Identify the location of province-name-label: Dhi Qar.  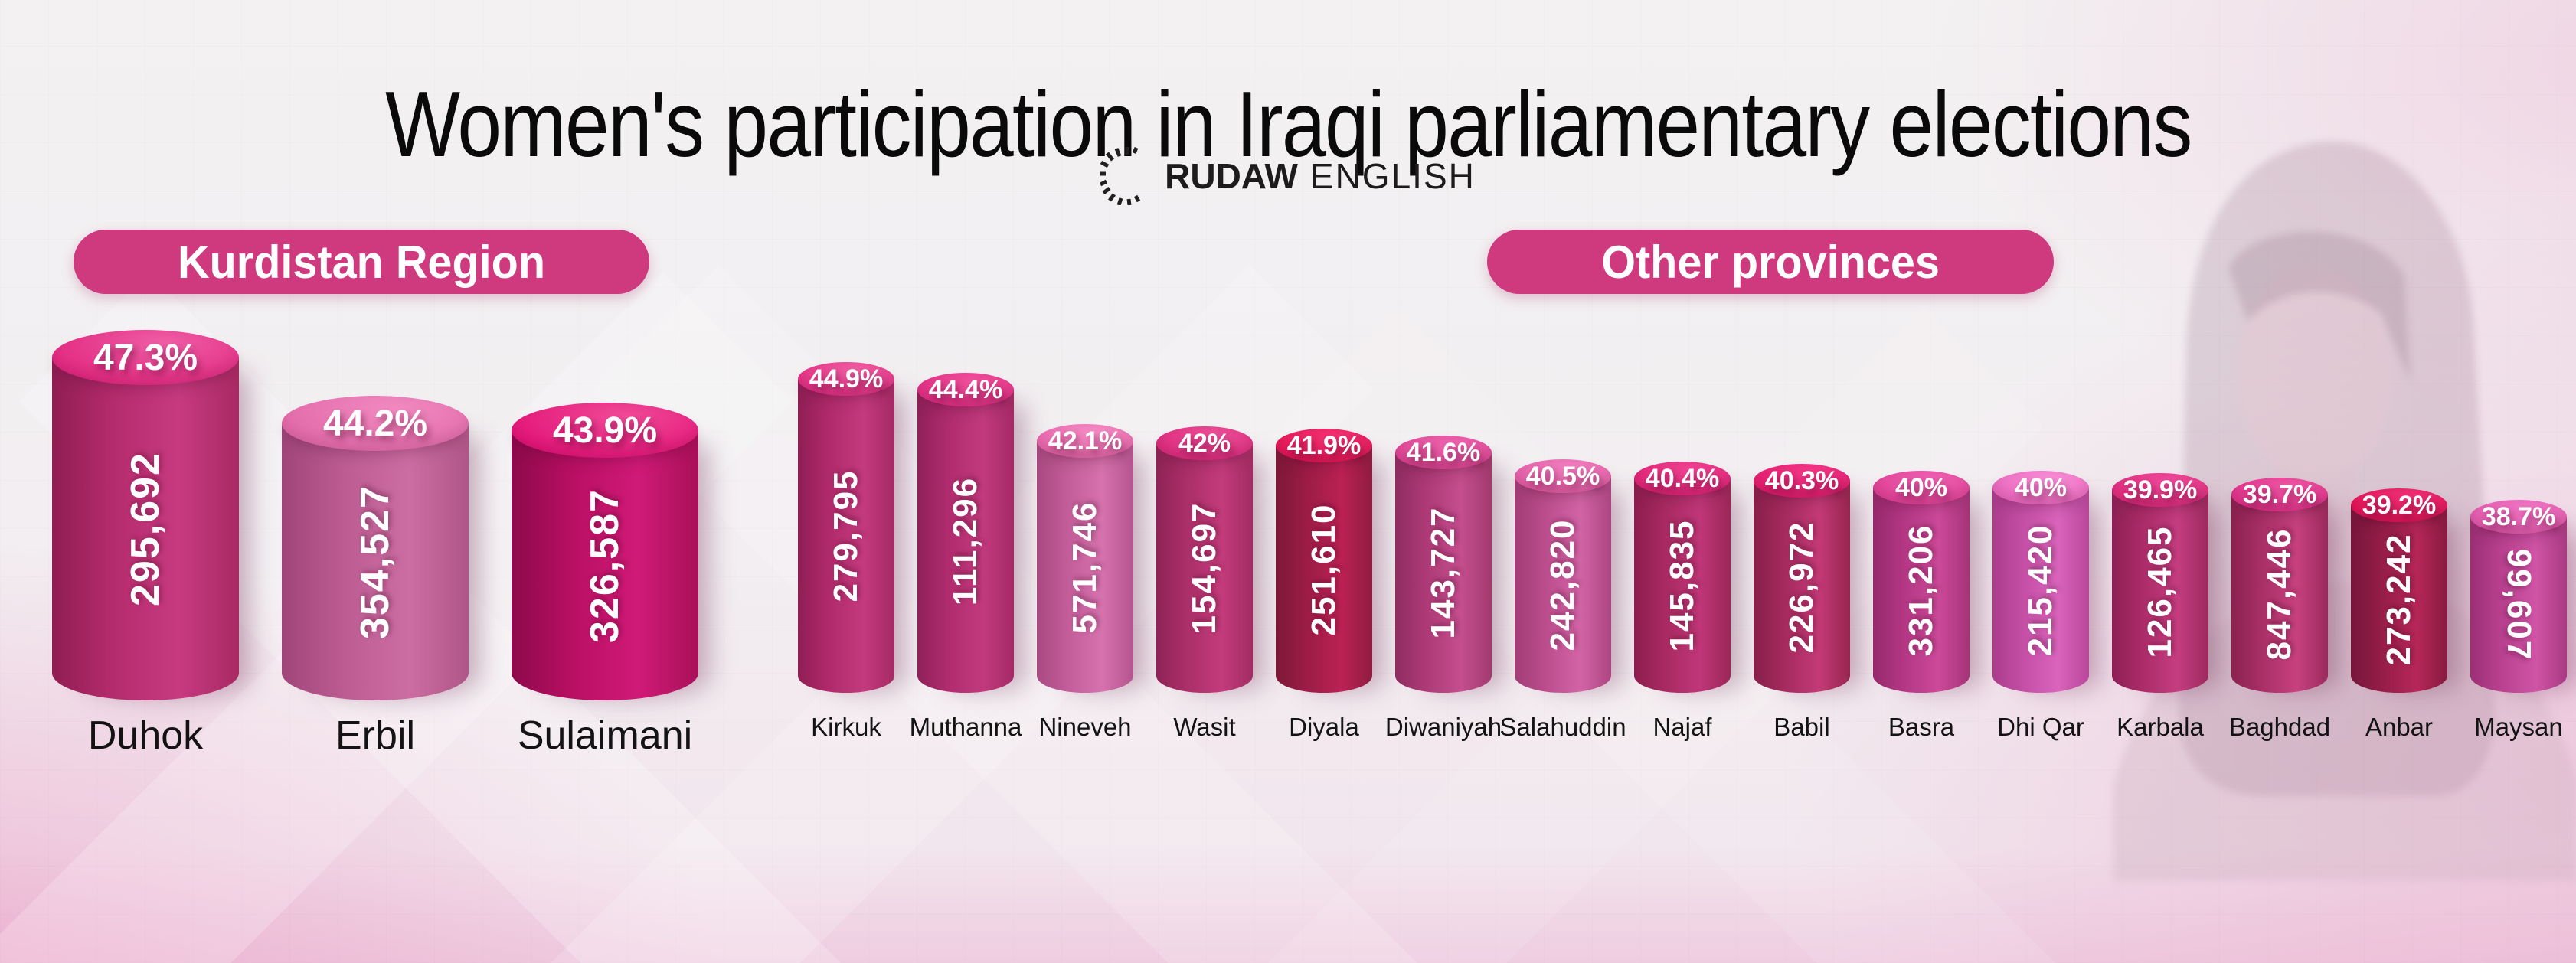
(2040, 727).